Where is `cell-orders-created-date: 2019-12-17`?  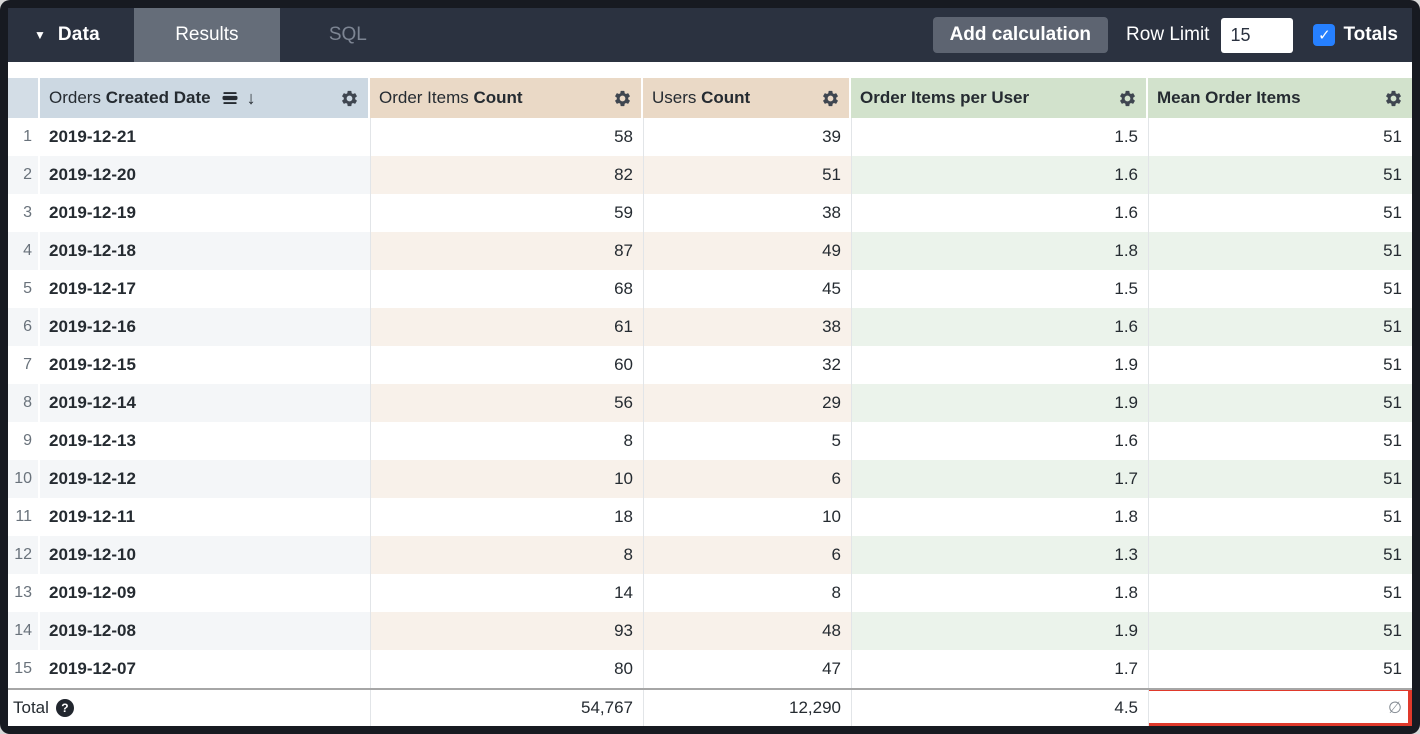
cell-orders-created-date: 2019-12-17 is located at coordinates (92, 288).